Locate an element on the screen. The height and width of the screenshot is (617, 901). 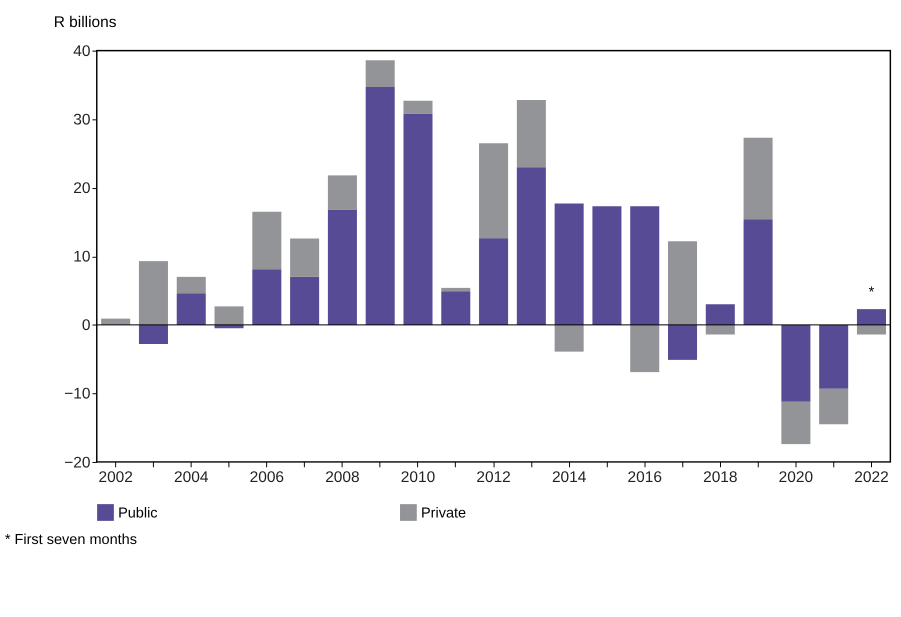
x-tick-label: 2020 is located at coordinates (796, 477).